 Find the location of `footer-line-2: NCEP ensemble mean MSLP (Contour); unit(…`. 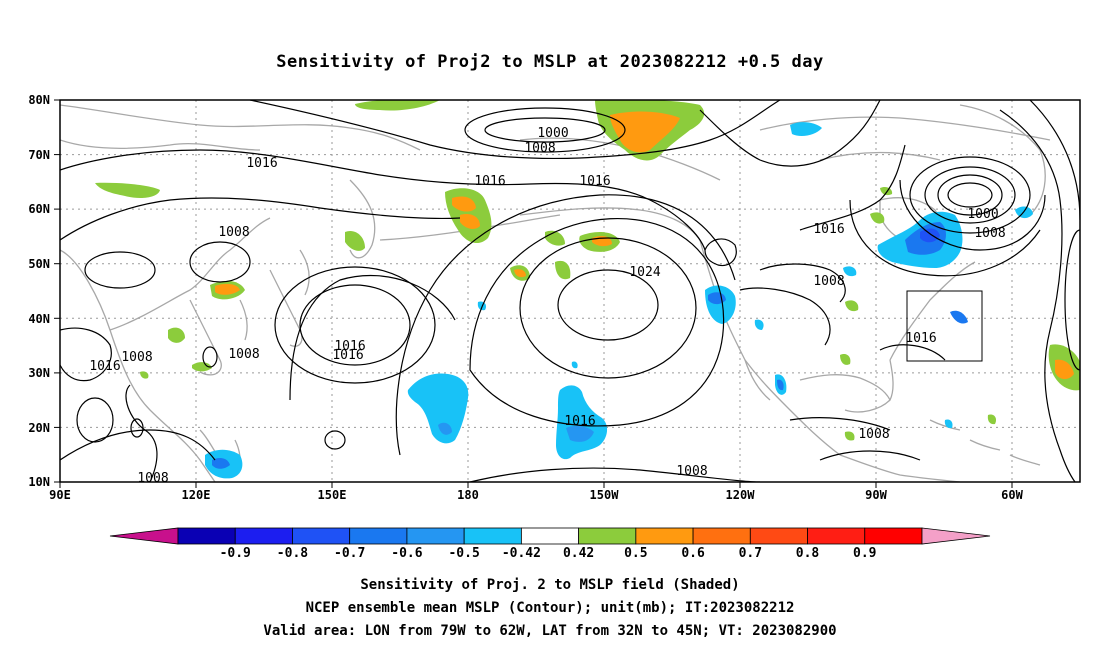

footer-line-2: NCEP ensemble mean MSLP (Contour); unit(… is located at coordinates (550, 608).